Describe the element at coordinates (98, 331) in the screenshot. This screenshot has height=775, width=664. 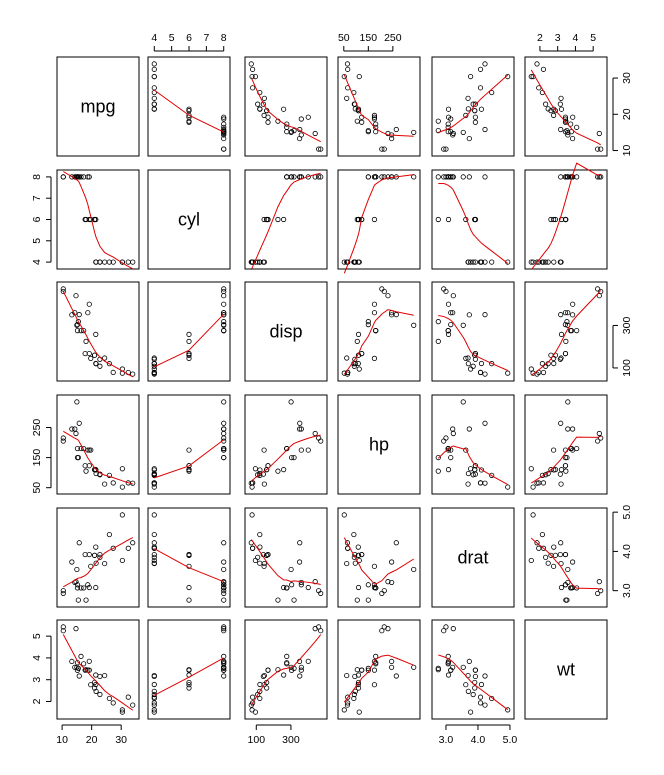
I see `panel-disp-mpg` at that location.